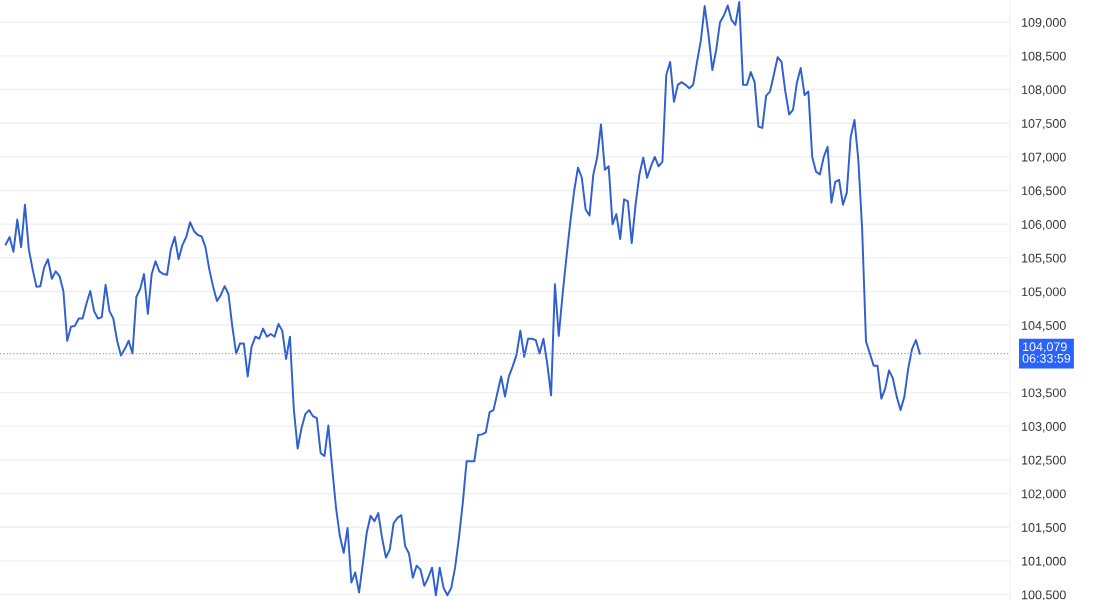  What do you see at coordinates (1044, 90) in the screenshot?
I see `y-tick-label: 108,000` at bounding box center [1044, 90].